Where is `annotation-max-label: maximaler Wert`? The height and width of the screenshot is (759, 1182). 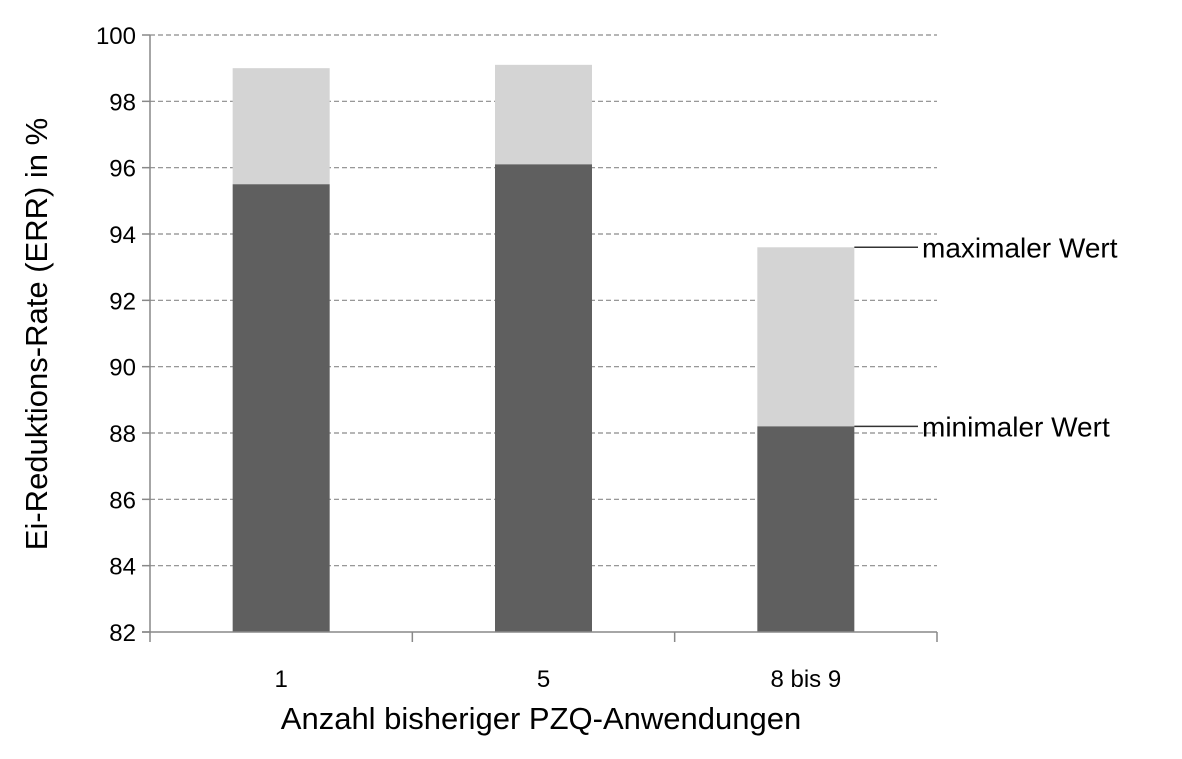
annotation-max-label: maximaler Wert is located at coordinates (1020, 247).